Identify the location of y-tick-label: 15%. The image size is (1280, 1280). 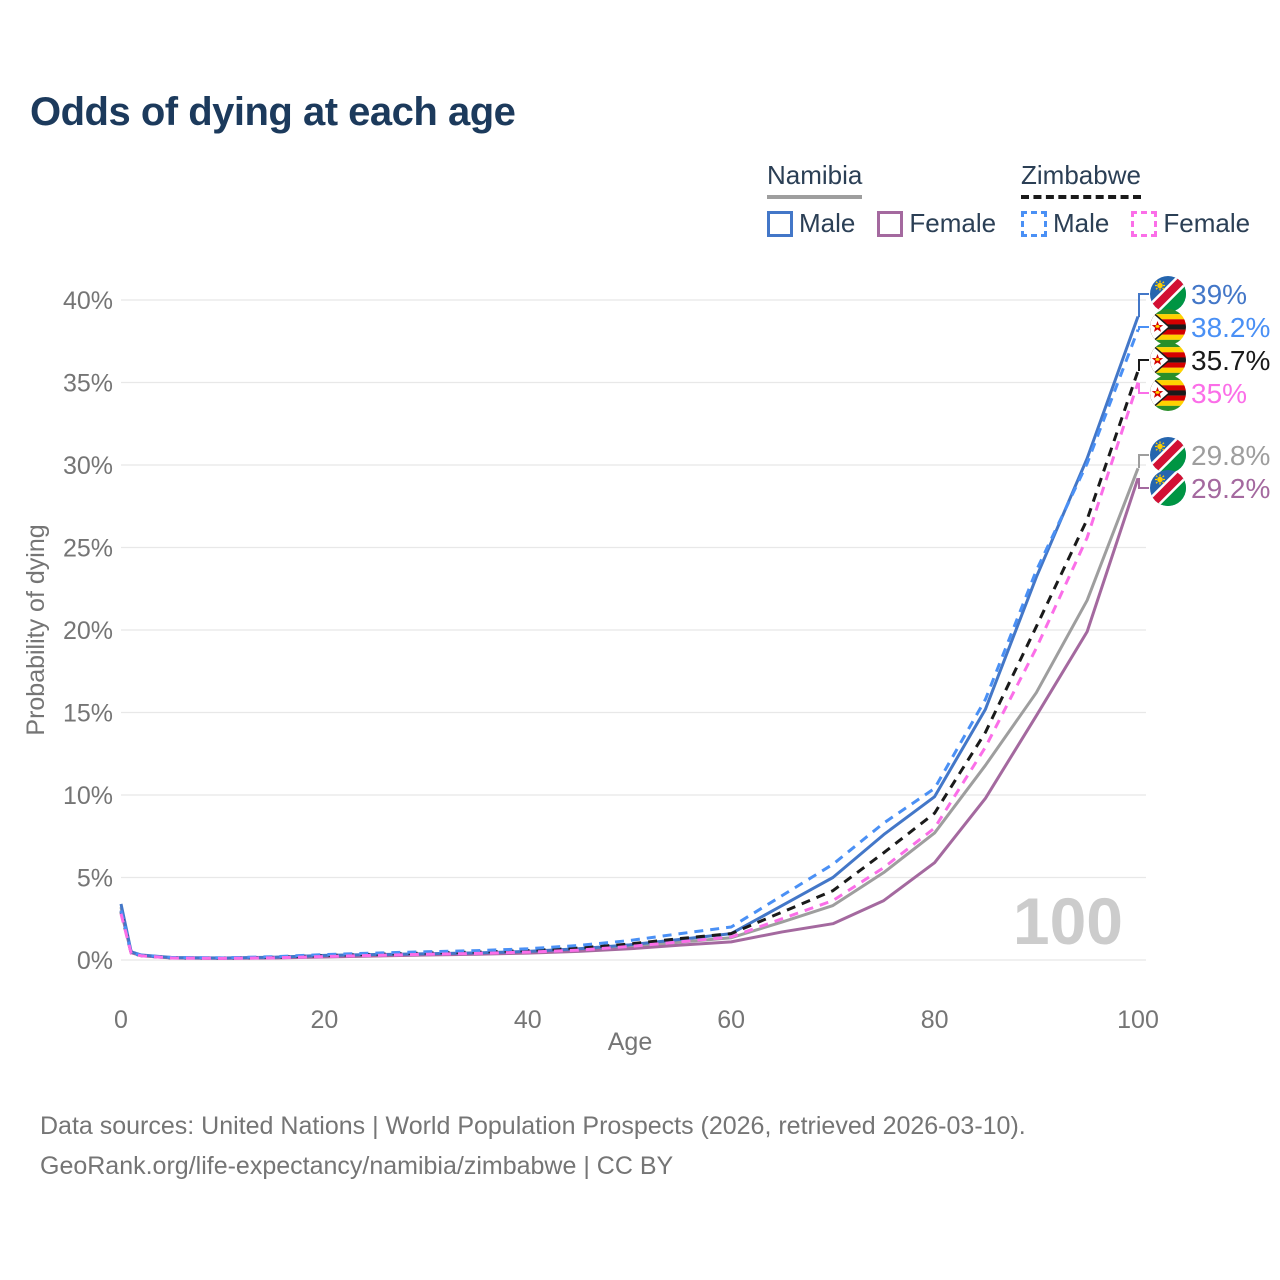
(88, 714).